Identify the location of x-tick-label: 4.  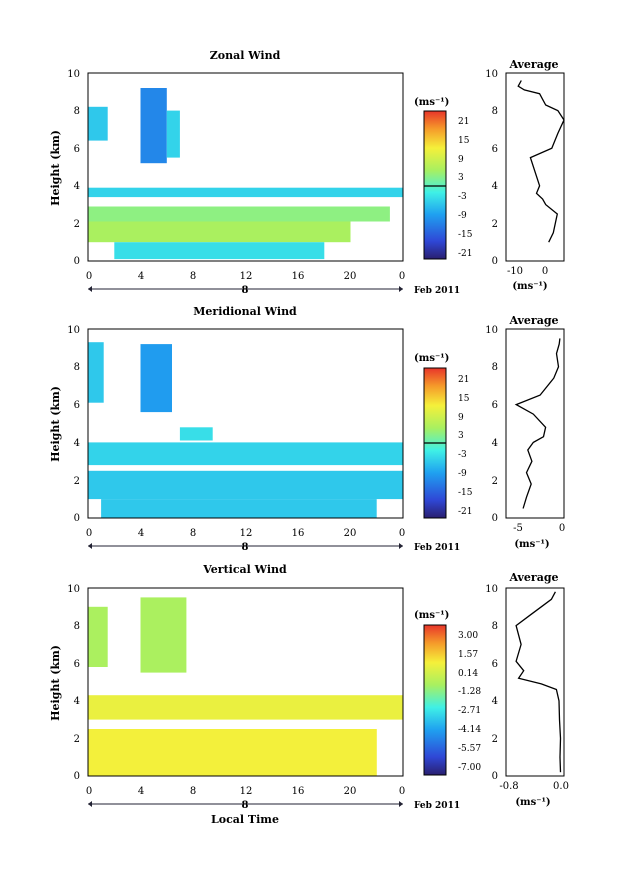
(141, 791).